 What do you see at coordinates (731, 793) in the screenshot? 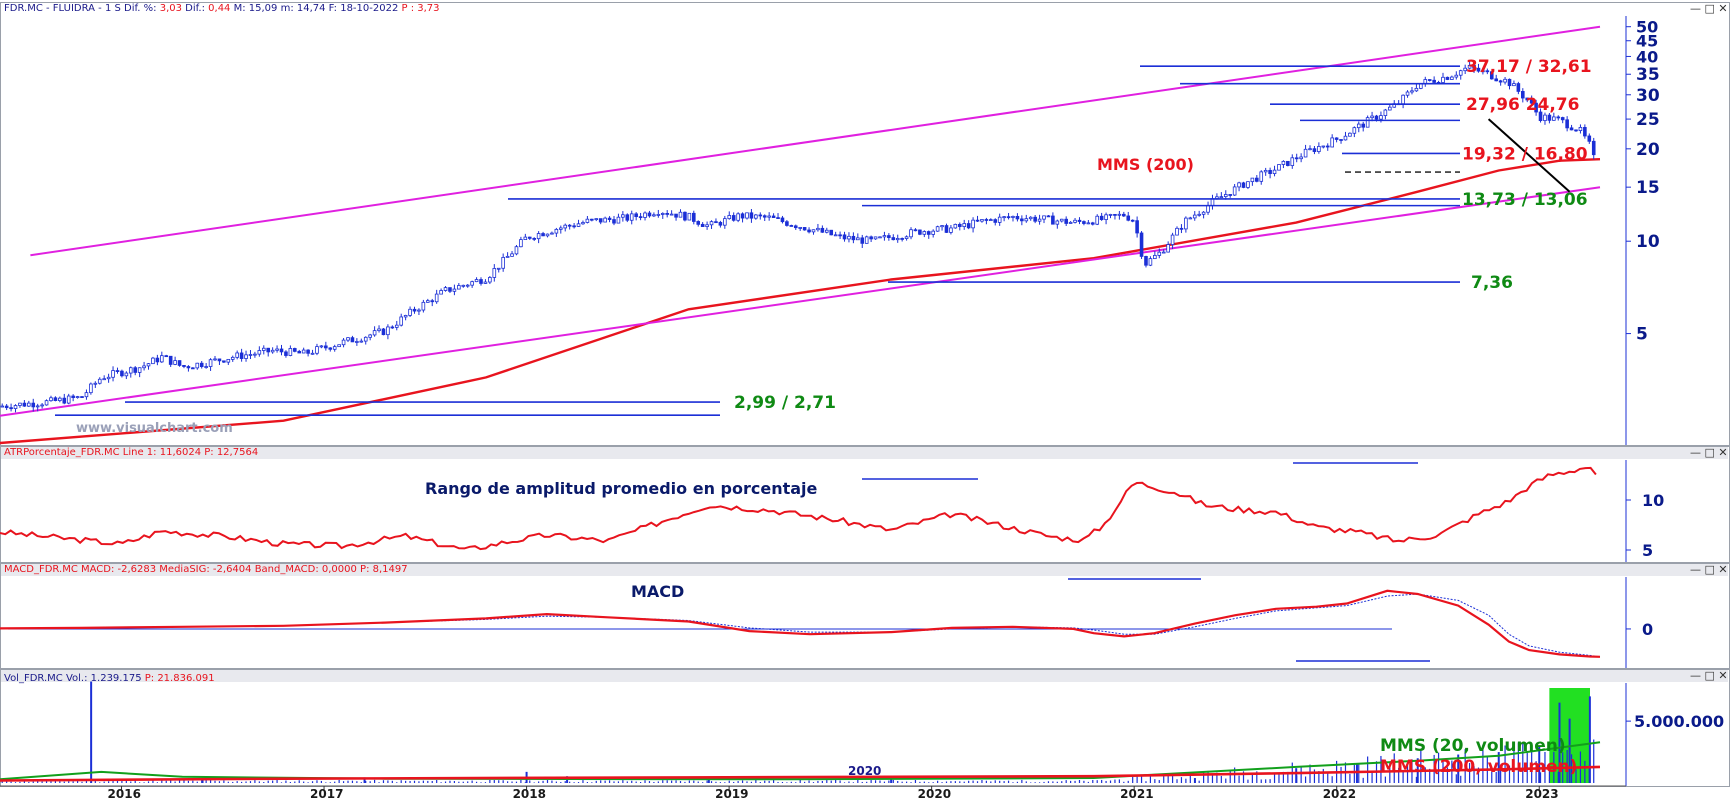
I see `x-tick-label: 2019` at bounding box center [731, 793].